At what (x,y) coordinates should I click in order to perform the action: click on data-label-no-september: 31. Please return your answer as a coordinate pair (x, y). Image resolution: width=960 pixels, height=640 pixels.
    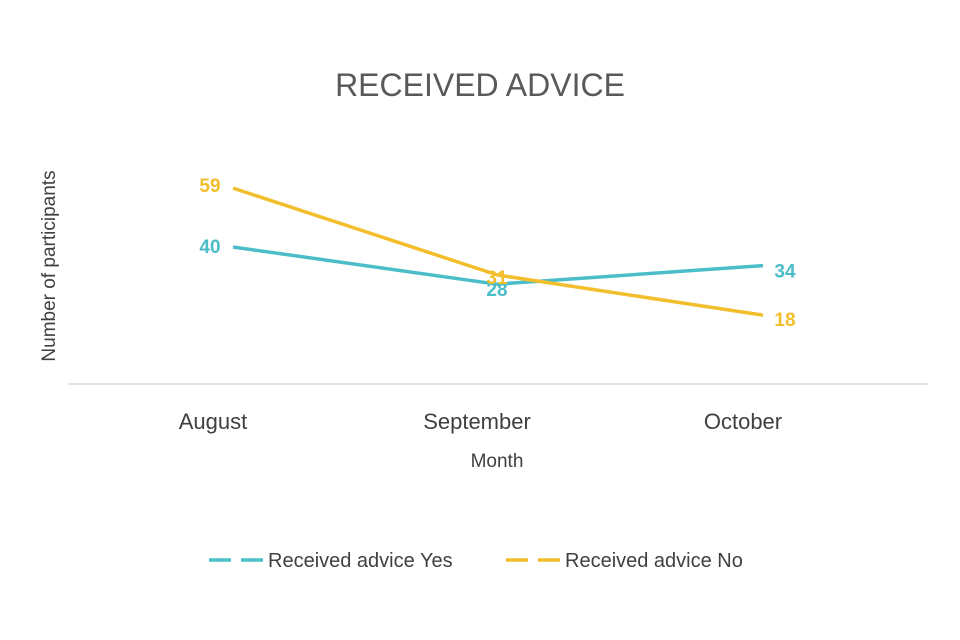
    Looking at the image, I should click on (497, 278).